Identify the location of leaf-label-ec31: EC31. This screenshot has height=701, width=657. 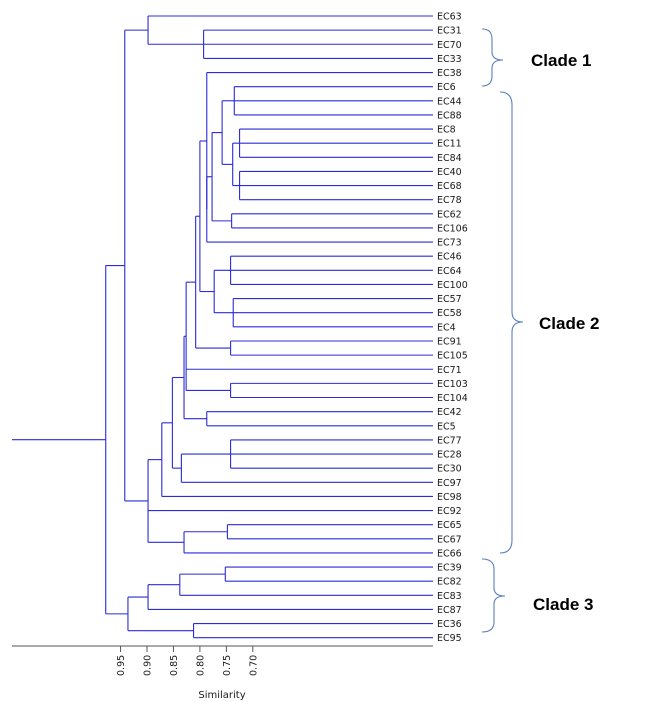
(449, 31).